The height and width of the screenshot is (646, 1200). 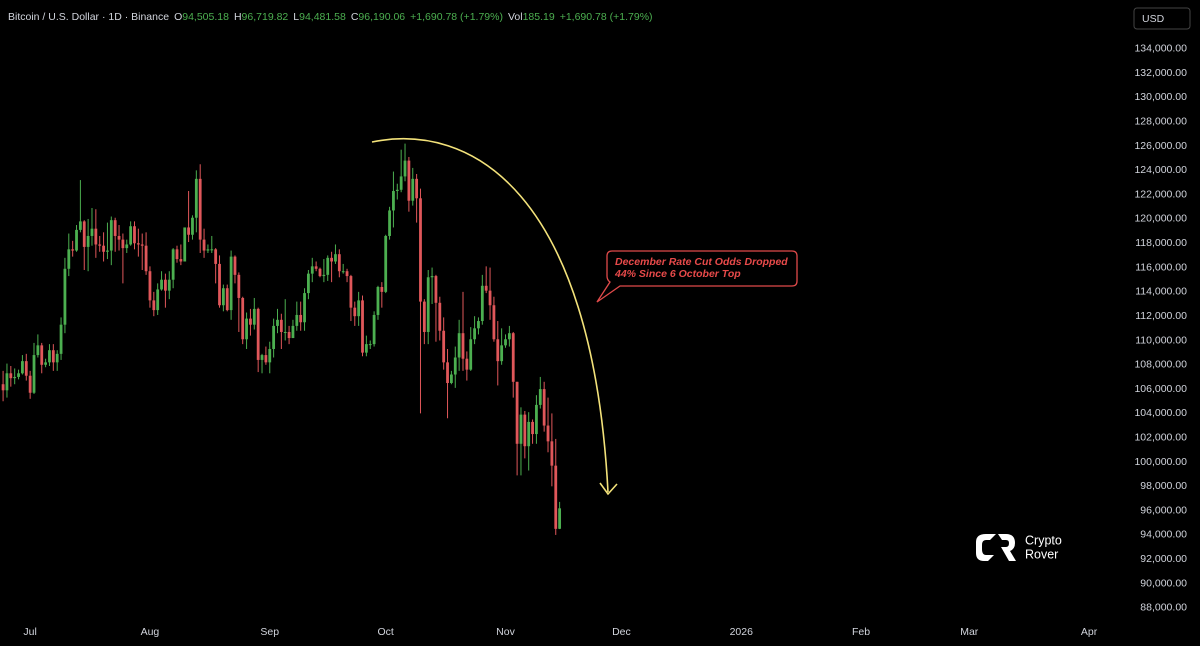 I want to click on ohlc-value: 94,505.18, so click(x=205, y=17).